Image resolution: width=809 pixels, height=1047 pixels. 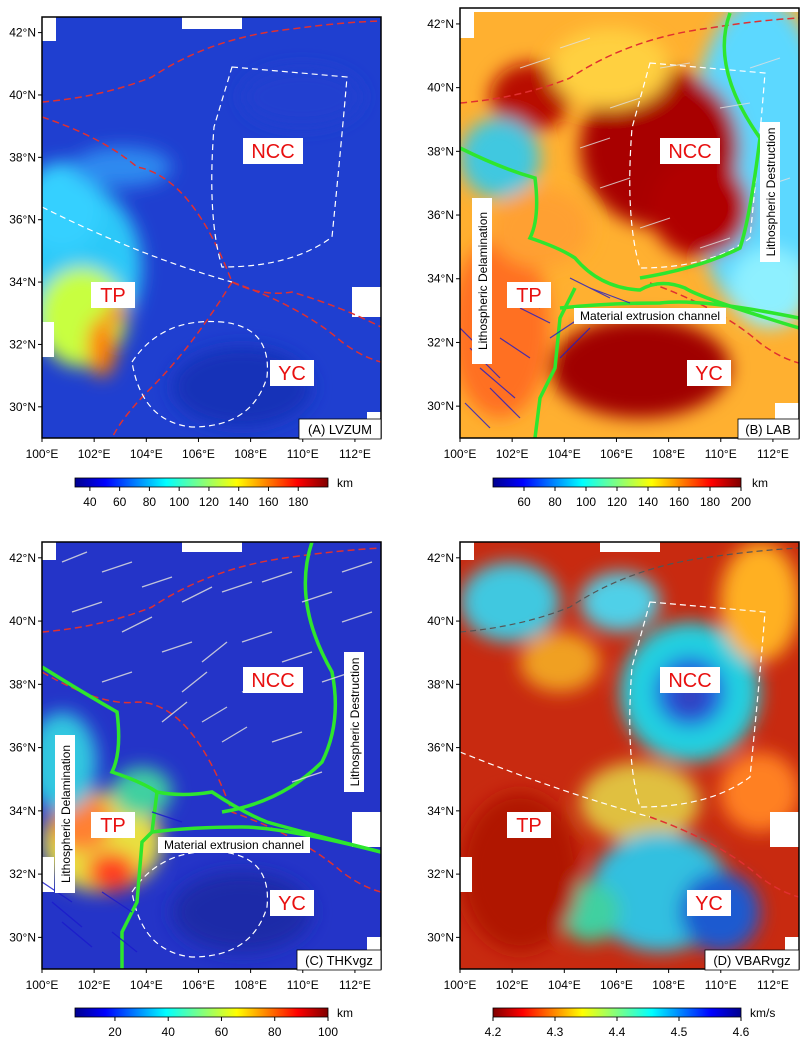 What do you see at coordinates (617, 1032) in the screenshot?
I see `colorbar-tick-label: 4.4` at bounding box center [617, 1032].